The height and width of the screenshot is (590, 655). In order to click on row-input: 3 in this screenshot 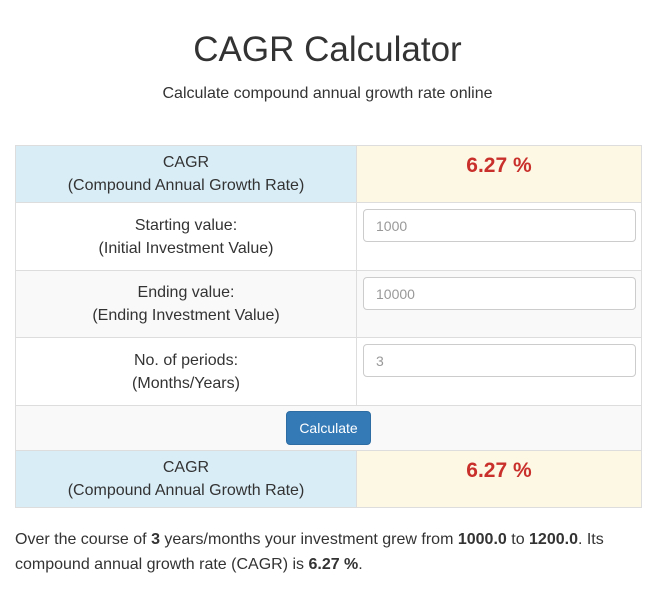, I will do `click(499, 371)`.